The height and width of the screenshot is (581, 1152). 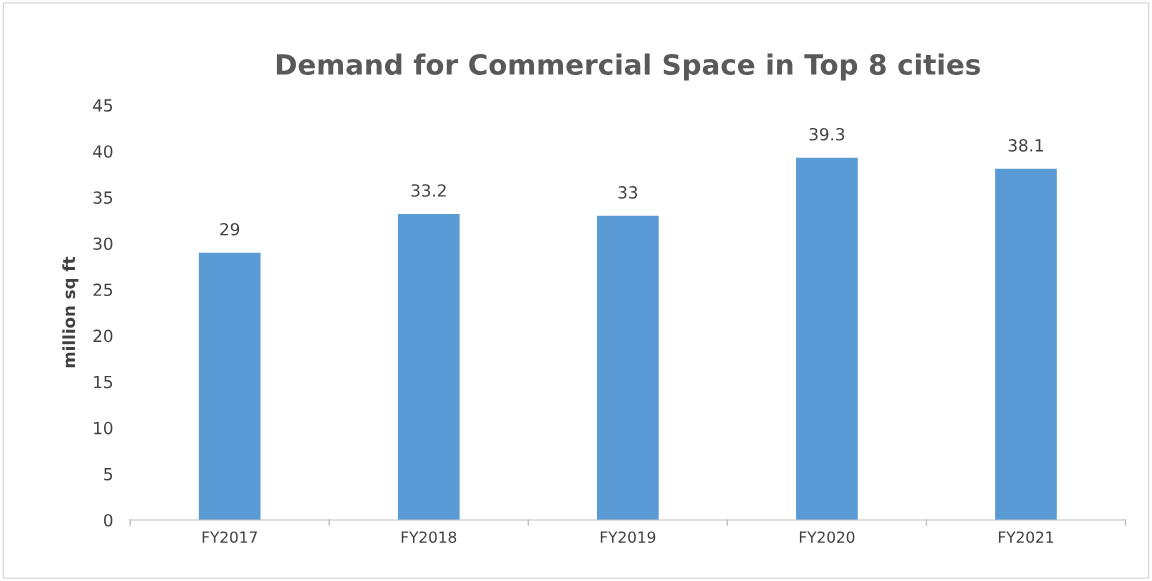 I want to click on data-label: 39.3, so click(x=827, y=134).